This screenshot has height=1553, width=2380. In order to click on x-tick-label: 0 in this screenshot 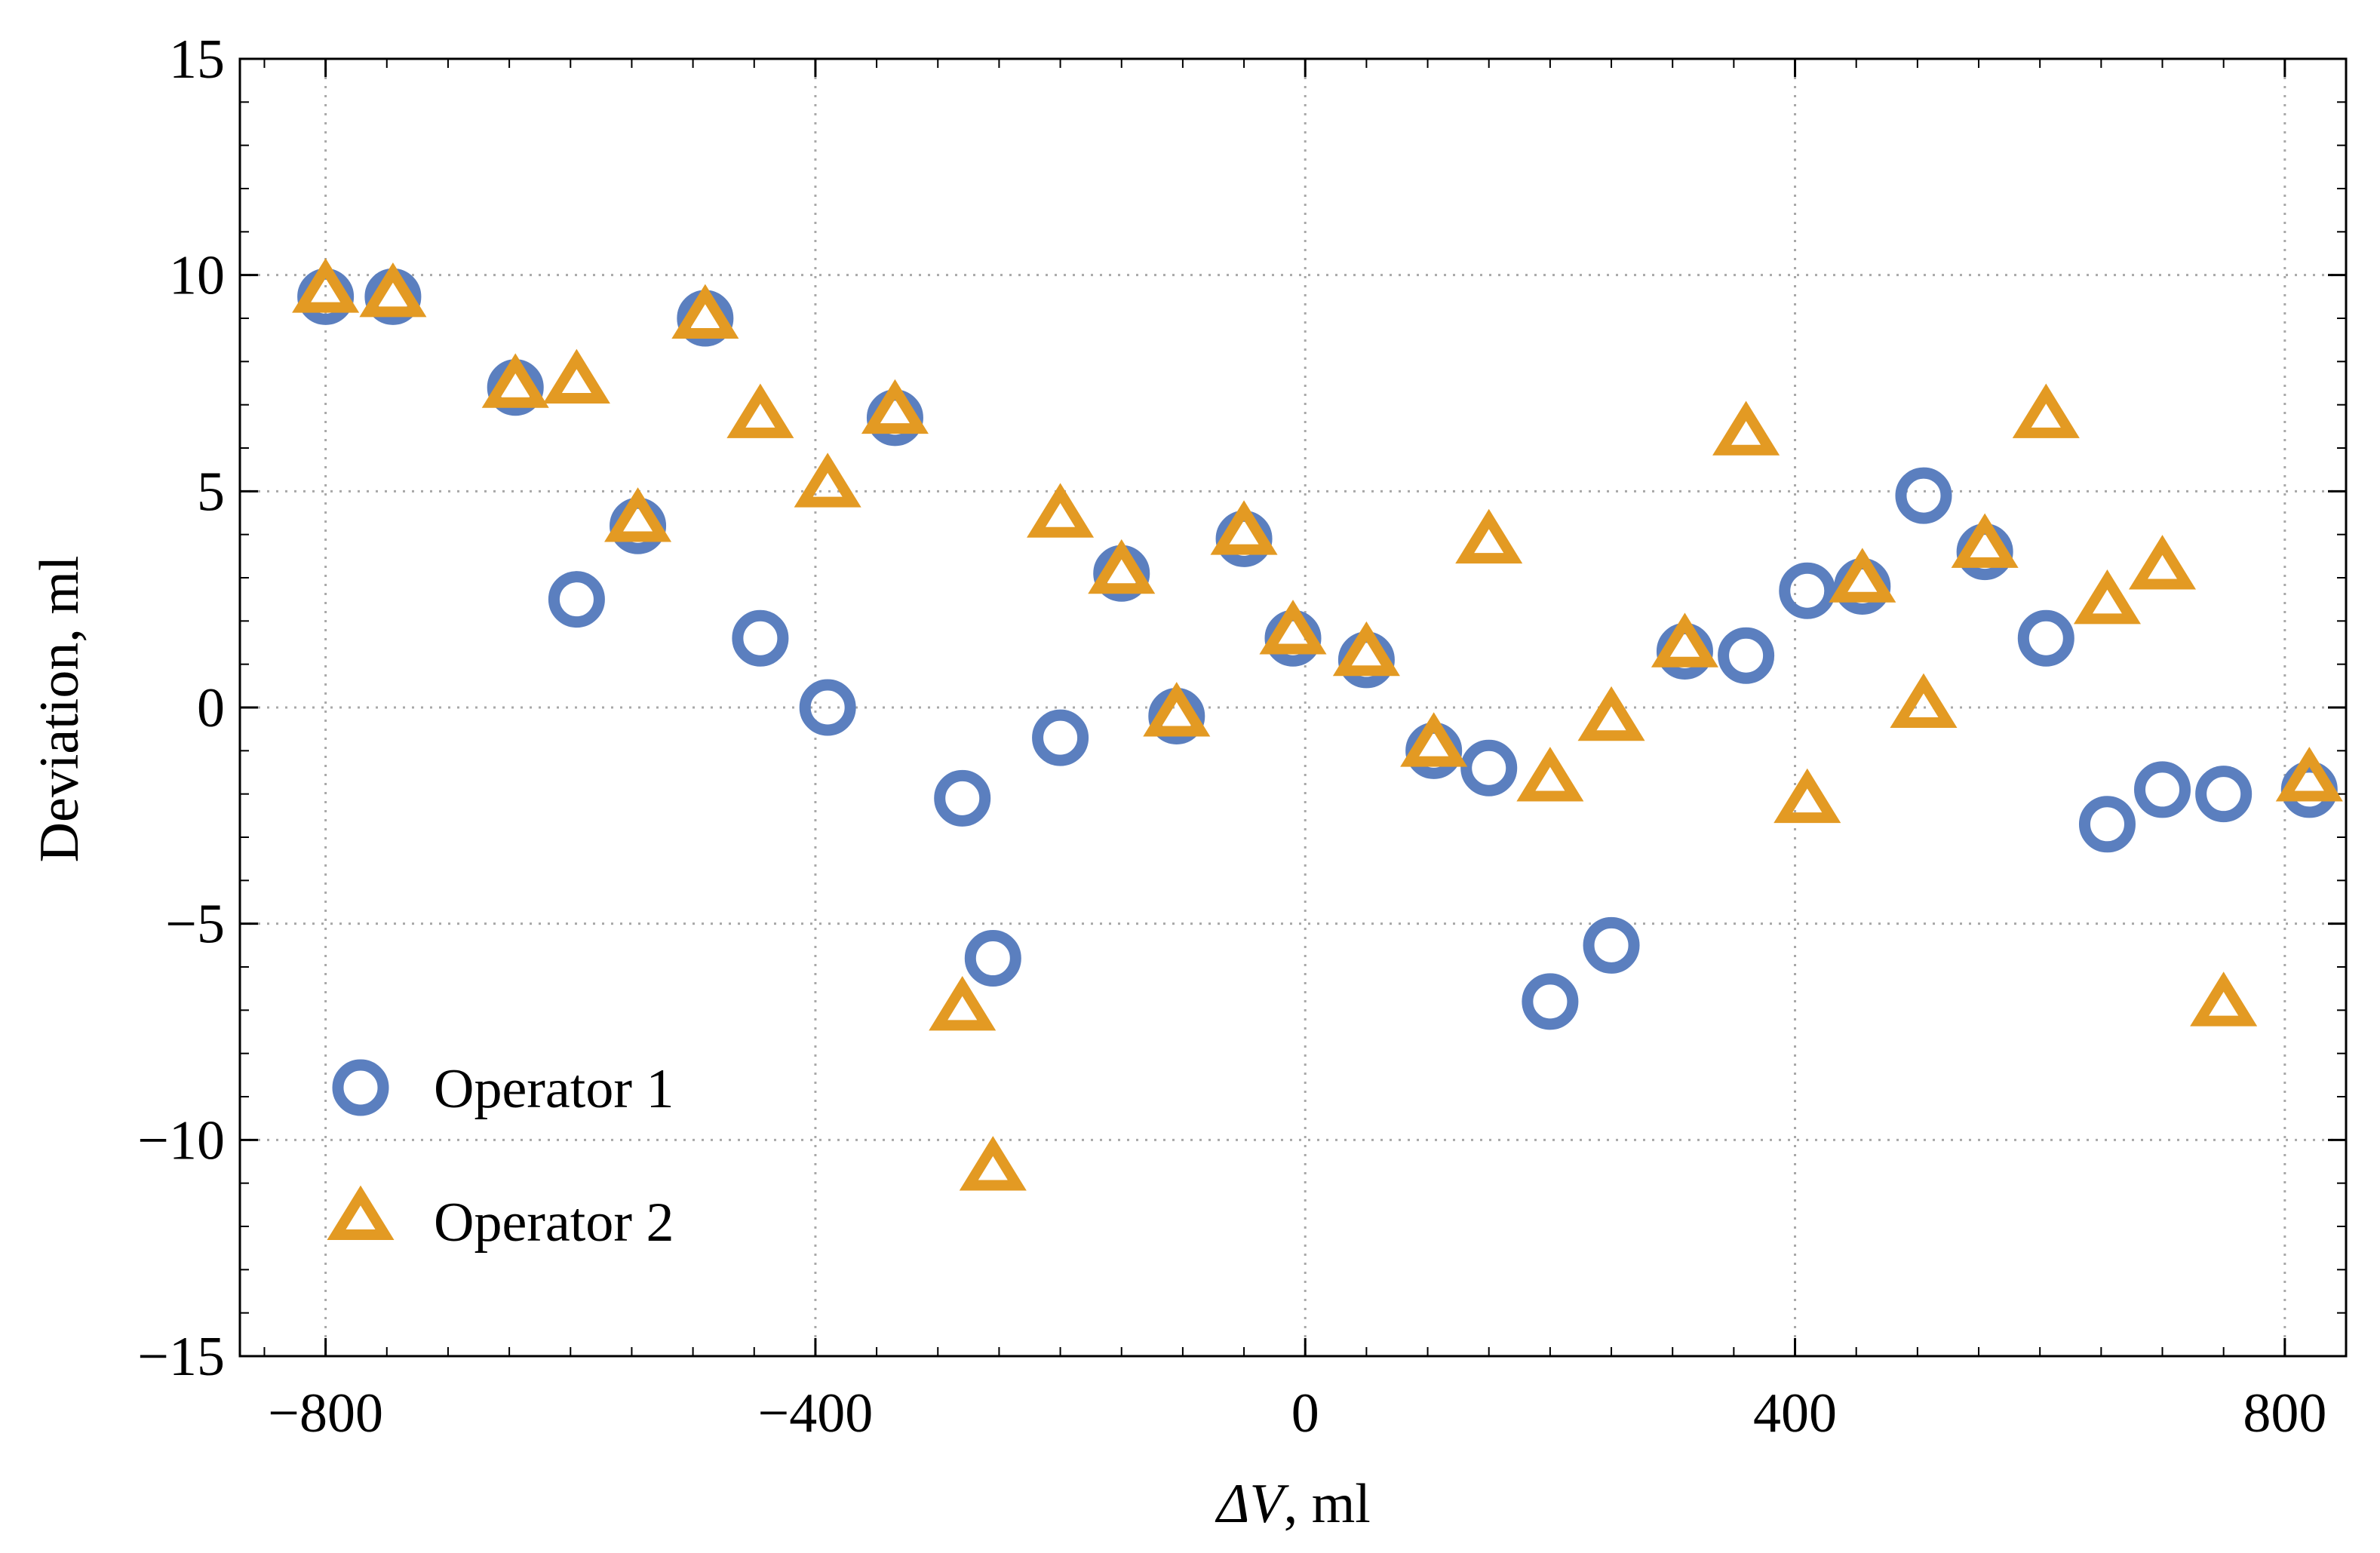, I will do `click(1305, 1414)`.